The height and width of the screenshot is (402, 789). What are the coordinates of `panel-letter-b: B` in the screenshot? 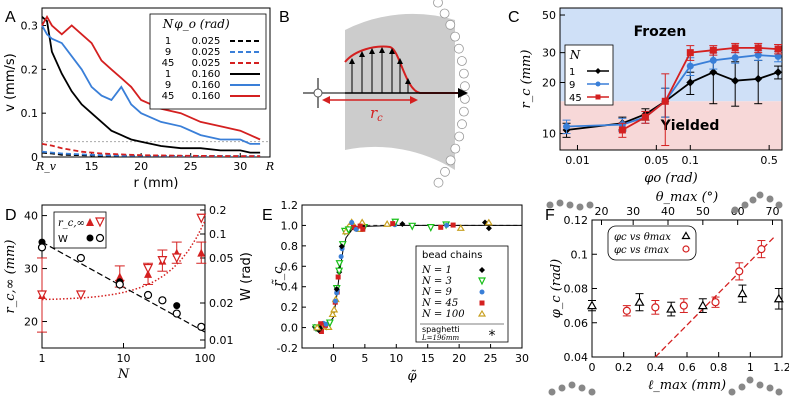 It's located at (284, 17).